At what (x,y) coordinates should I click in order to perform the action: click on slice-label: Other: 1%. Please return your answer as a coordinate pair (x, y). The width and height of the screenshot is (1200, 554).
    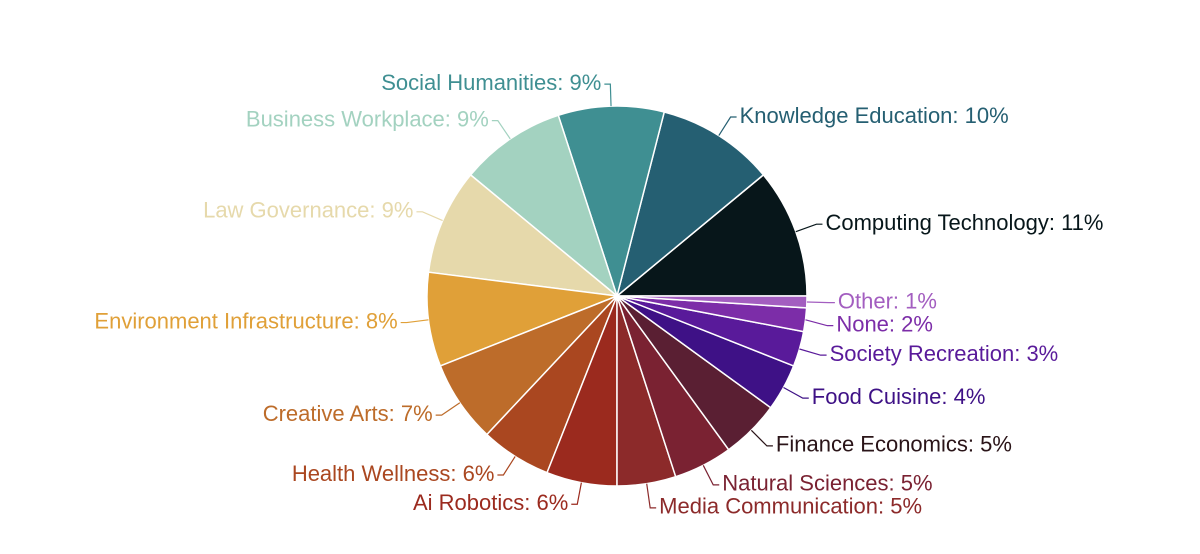
    Looking at the image, I should click on (887, 300).